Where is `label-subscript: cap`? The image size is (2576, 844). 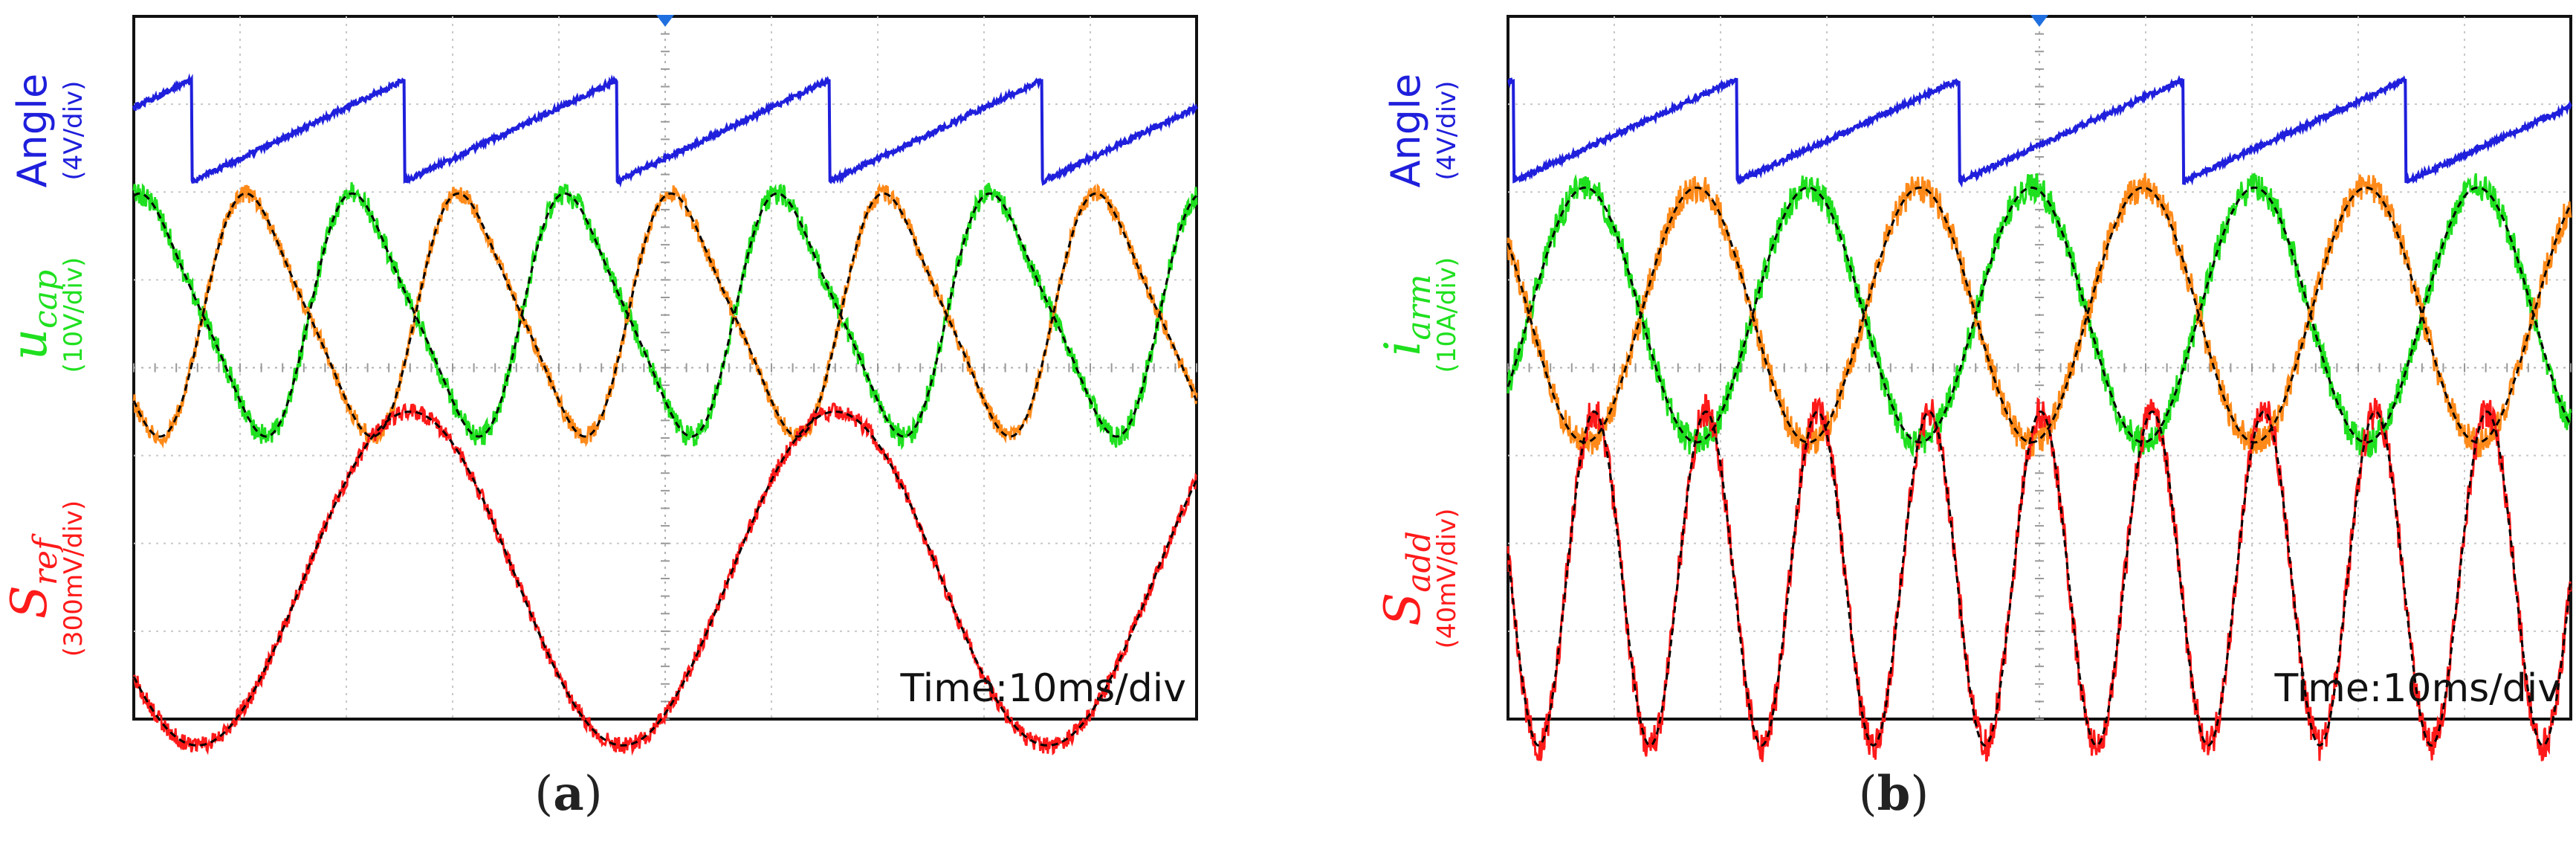
label-subscript: cap is located at coordinates (46, 300).